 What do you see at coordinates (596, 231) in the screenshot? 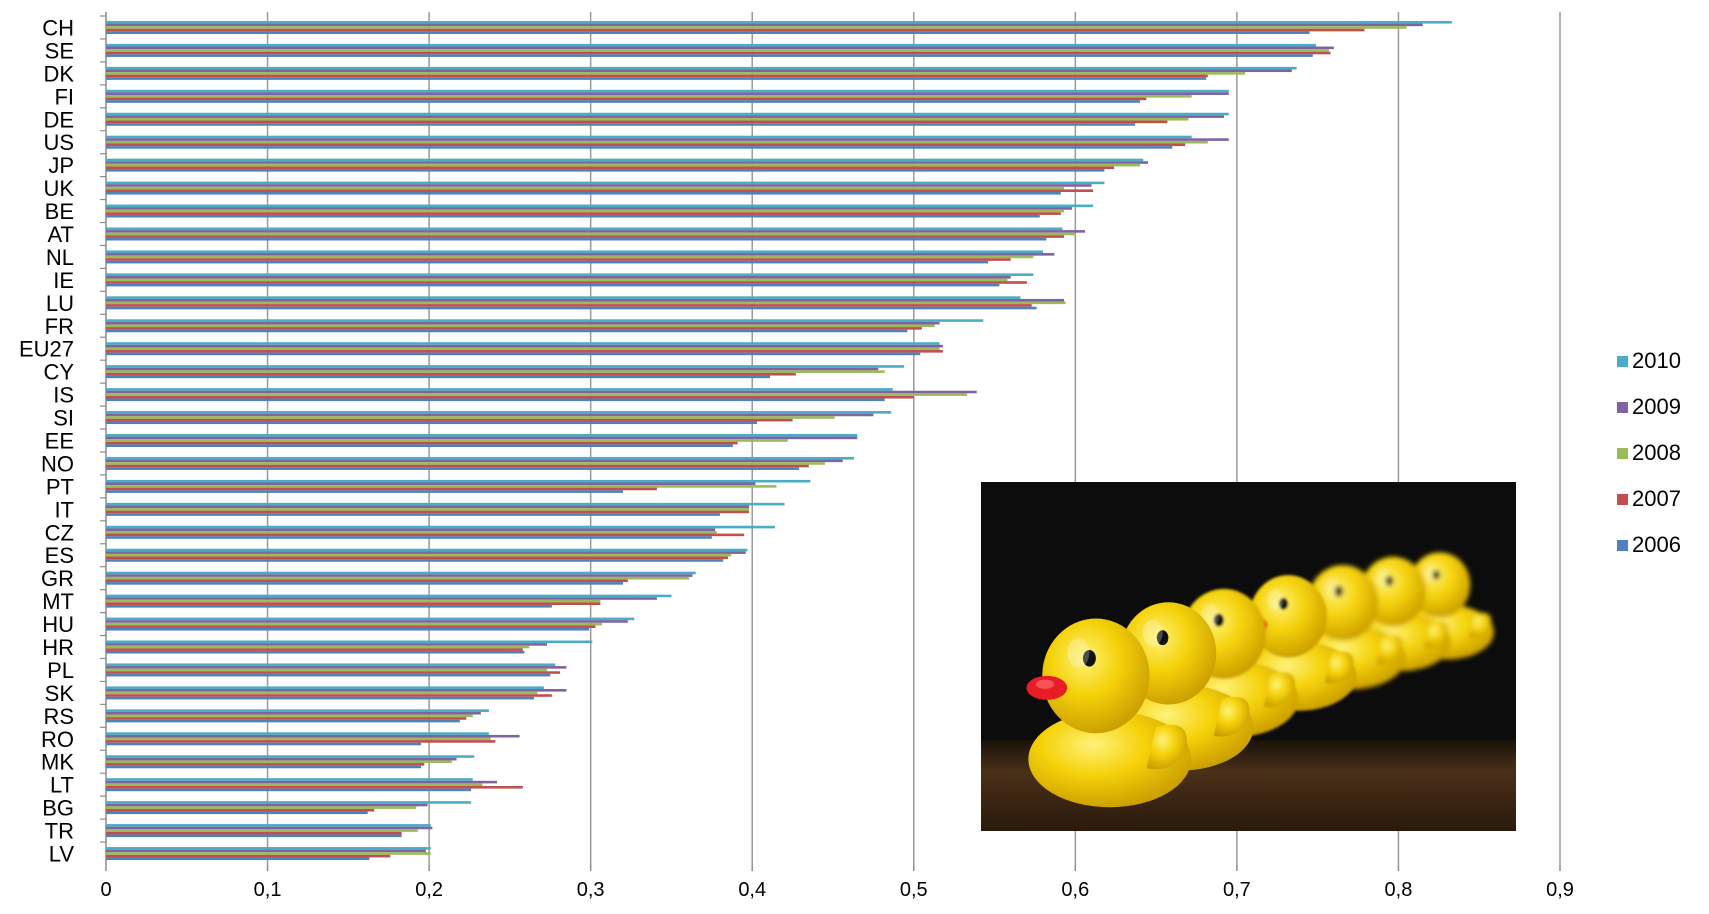
I see `bar-2009-AT` at bounding box center [596, 231].